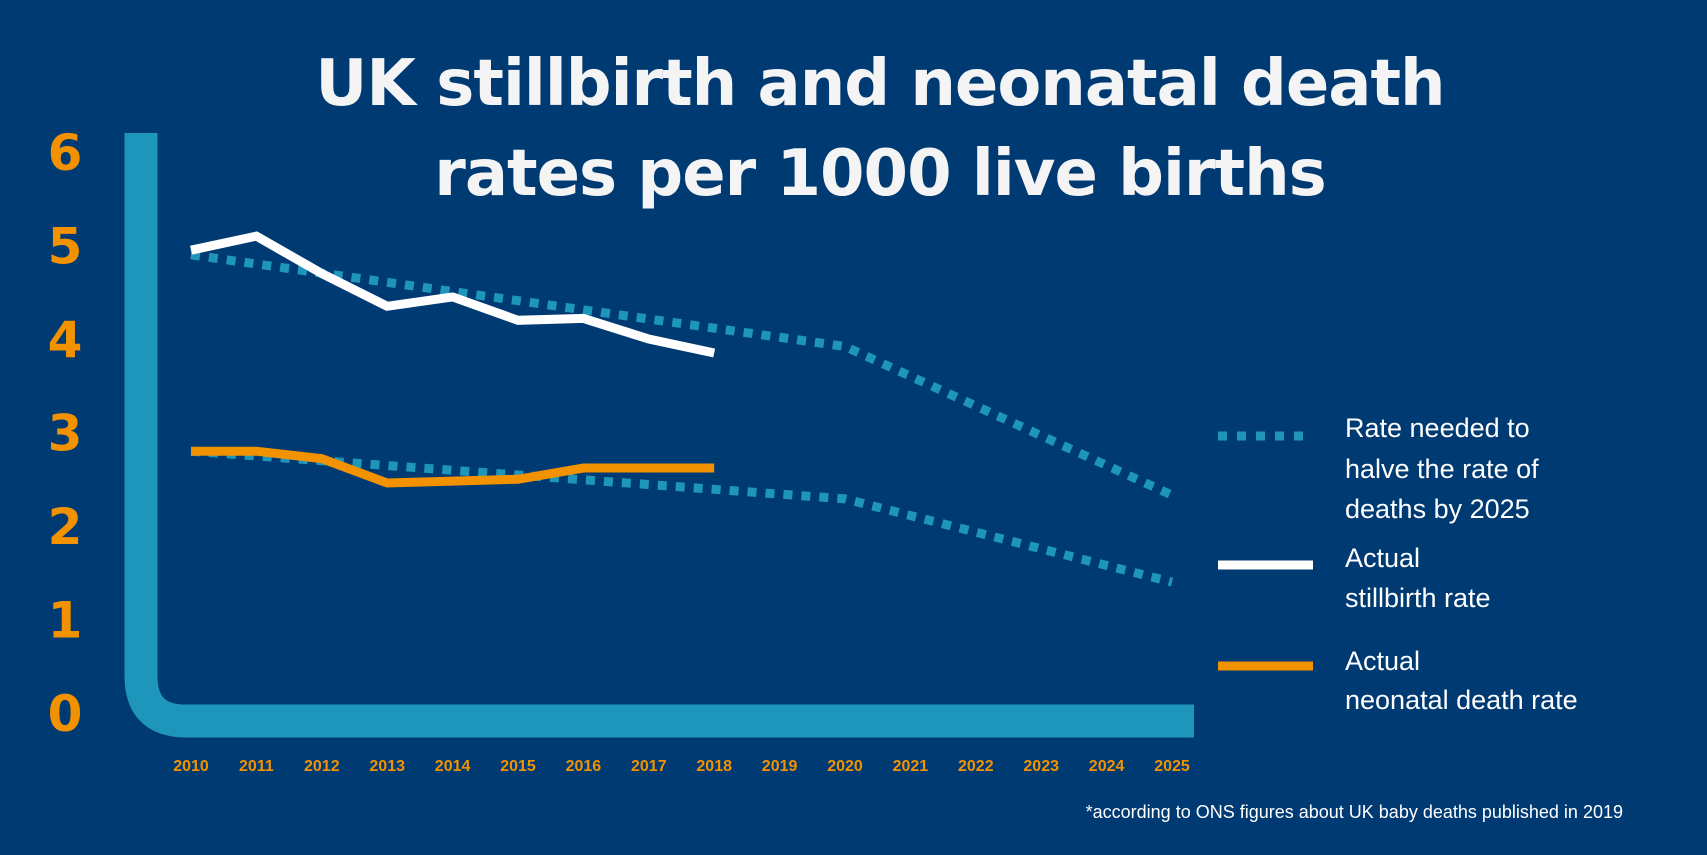  Describe the element at coordinates (191, 766) in the screenshot. I see `x-tick-label: 2010` at that location.